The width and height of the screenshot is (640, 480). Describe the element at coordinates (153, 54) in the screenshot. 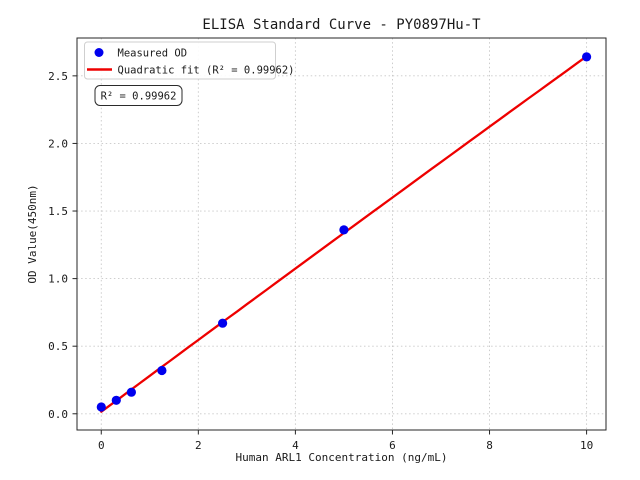

I see `legend-label-measured-od: Measured OD` at that location.